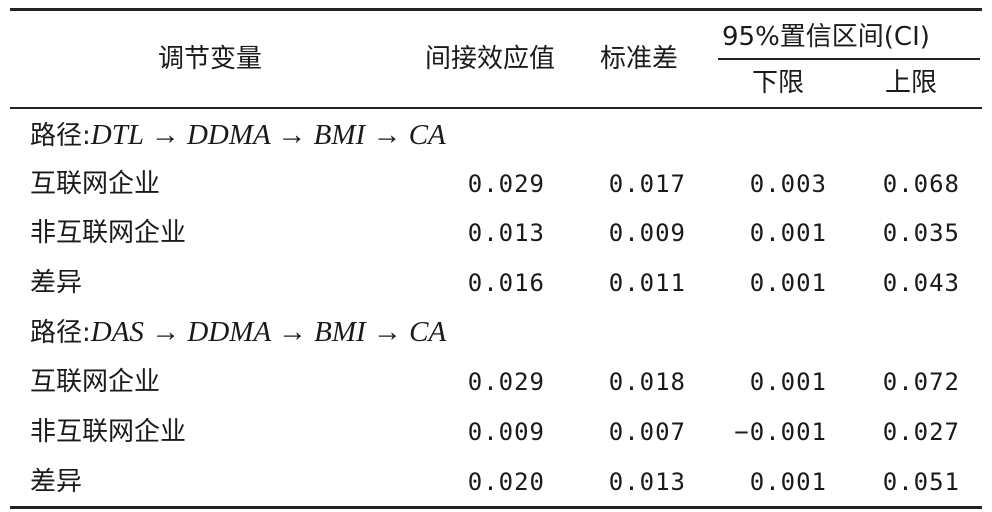 The image size is (992, 512). I want to click on ci-rule, so click(849, 59).